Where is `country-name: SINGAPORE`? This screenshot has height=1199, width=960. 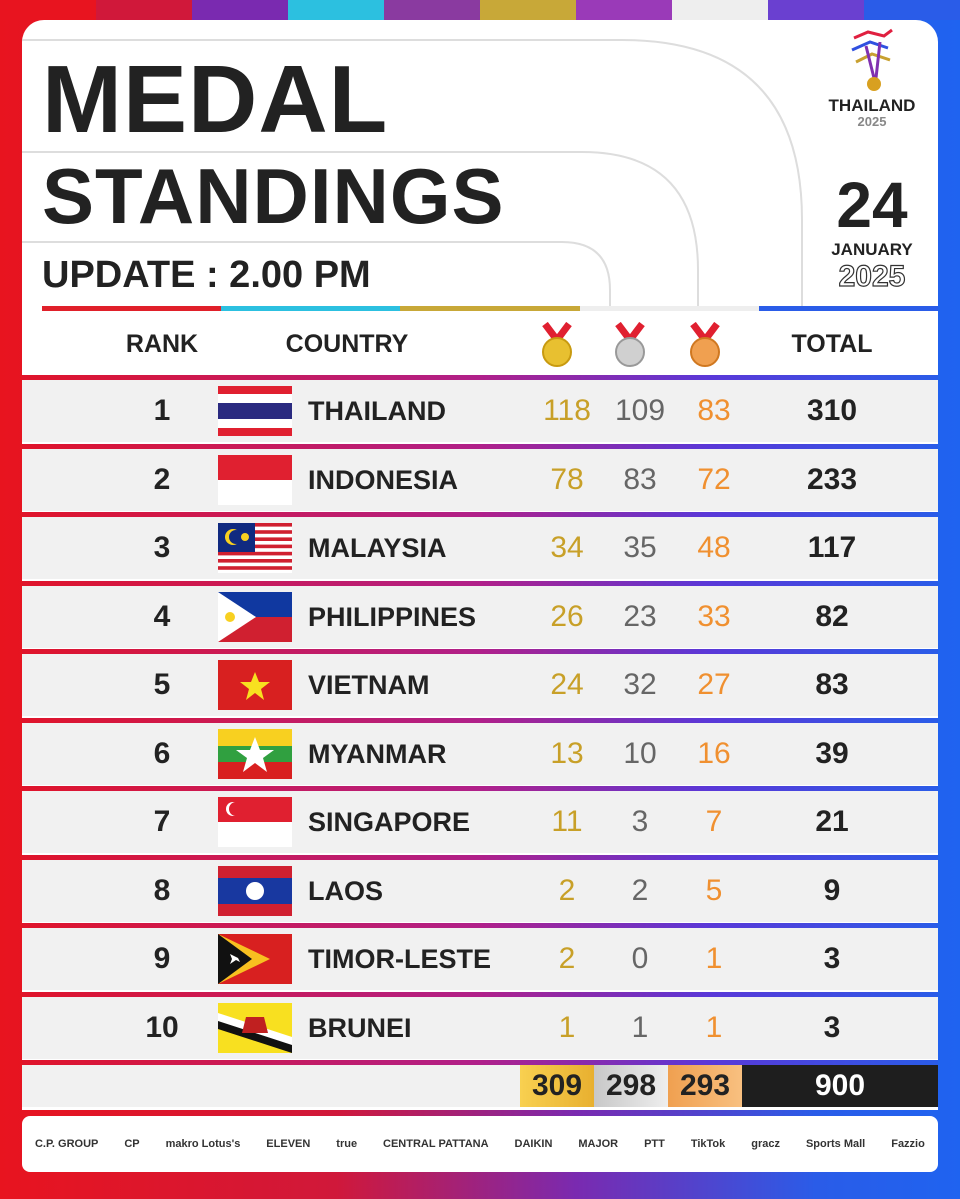
country-name: SINGAPORE is located at coordinates (389, 822).